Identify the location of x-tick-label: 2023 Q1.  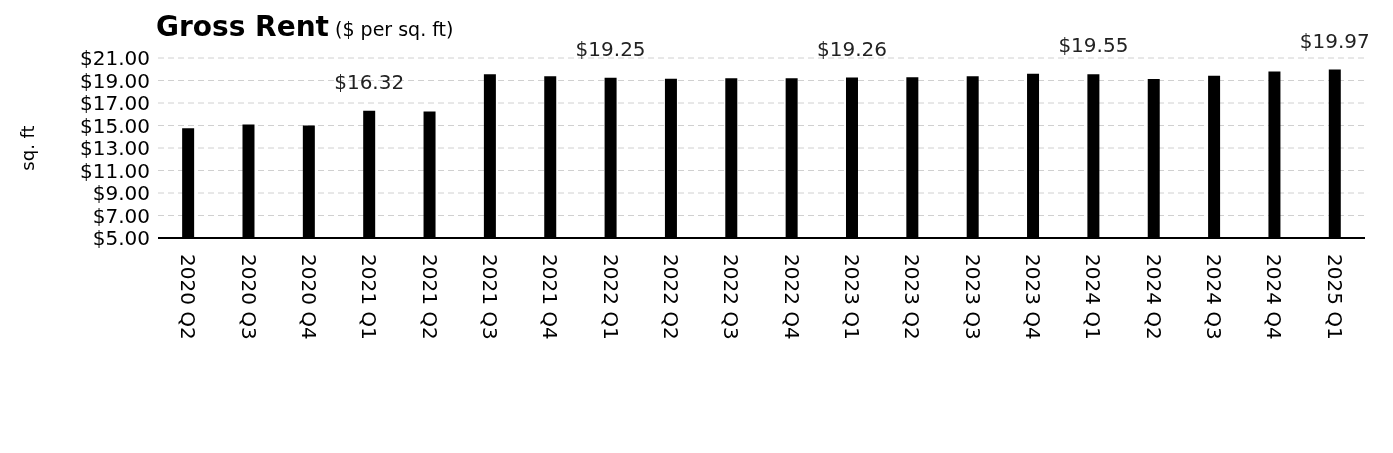
(852, 297).